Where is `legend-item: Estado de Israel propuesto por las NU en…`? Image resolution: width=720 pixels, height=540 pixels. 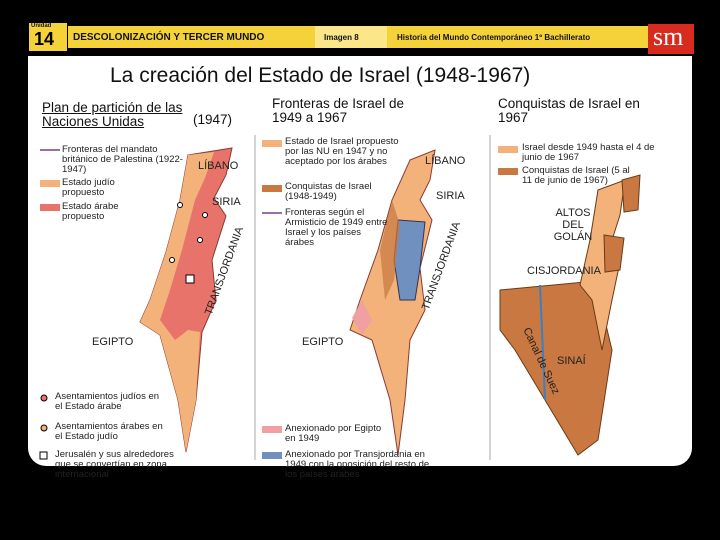 legend-item: Estado de Israel propuesto por las NU en… is located at coordinates (342, 151).